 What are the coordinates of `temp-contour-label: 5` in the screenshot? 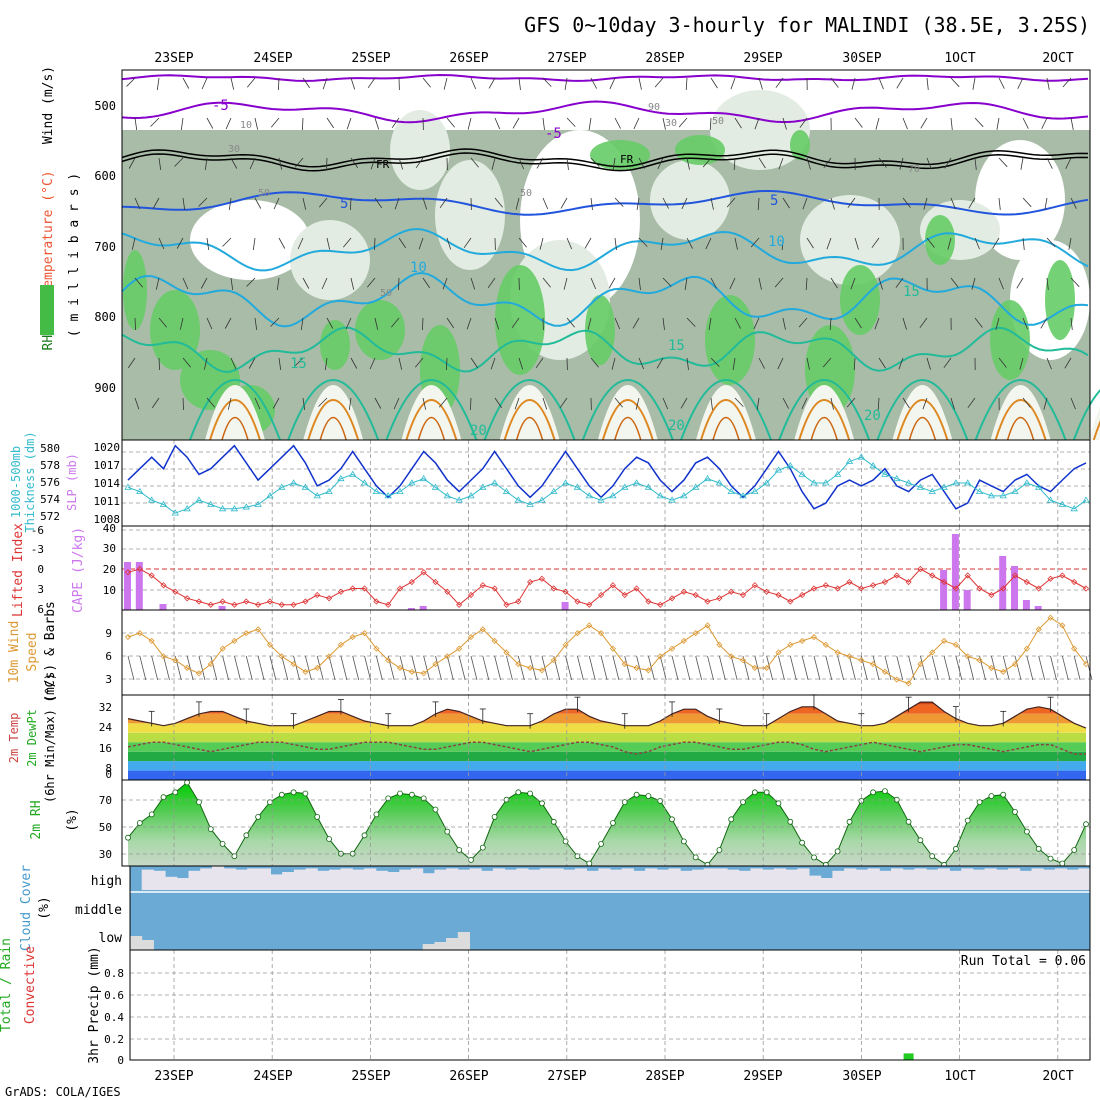 It's located at (344, 204).